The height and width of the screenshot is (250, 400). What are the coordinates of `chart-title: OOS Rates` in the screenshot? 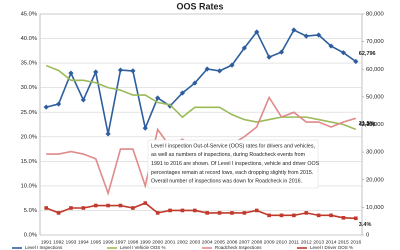 It's located at (199, 6).